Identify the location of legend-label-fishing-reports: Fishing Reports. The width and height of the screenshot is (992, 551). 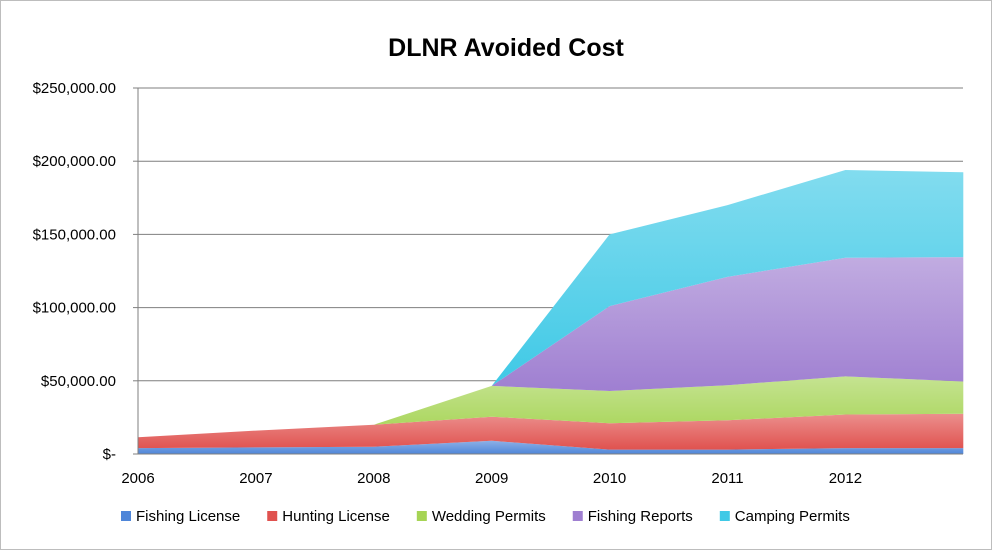
(640, 516).